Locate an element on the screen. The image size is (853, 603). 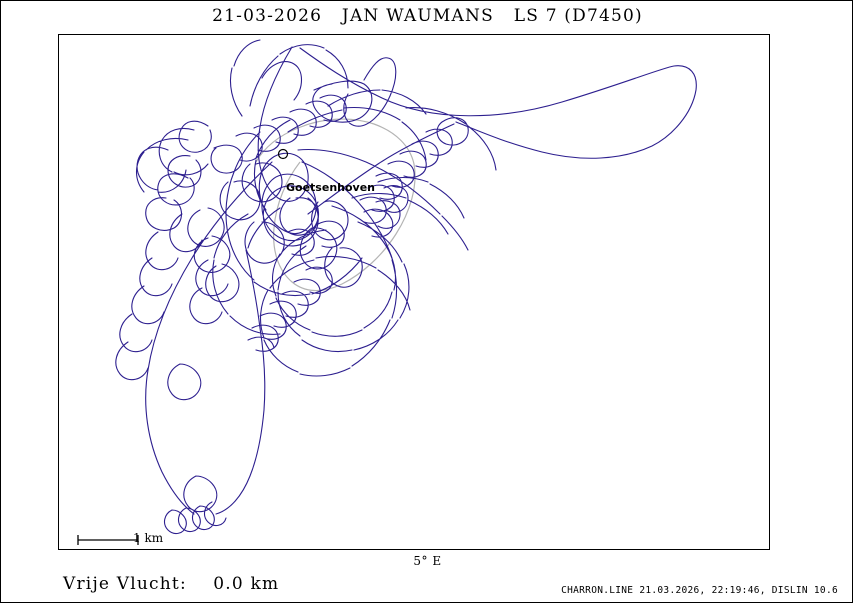
scale-bar-label: 1 km is located at coordinates (148, 538).